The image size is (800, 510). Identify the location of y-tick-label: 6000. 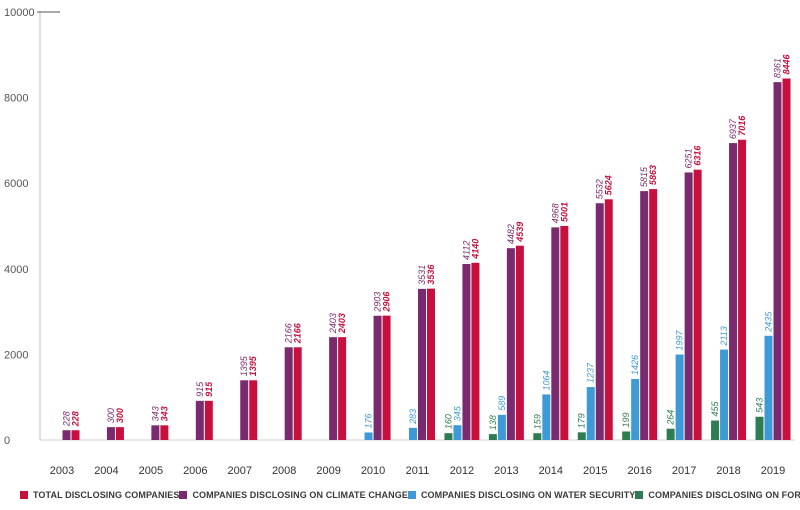
(16, 184).